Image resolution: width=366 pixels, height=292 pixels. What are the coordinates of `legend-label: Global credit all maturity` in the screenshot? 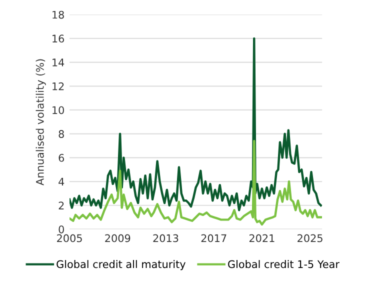 It's located at (121, 265).